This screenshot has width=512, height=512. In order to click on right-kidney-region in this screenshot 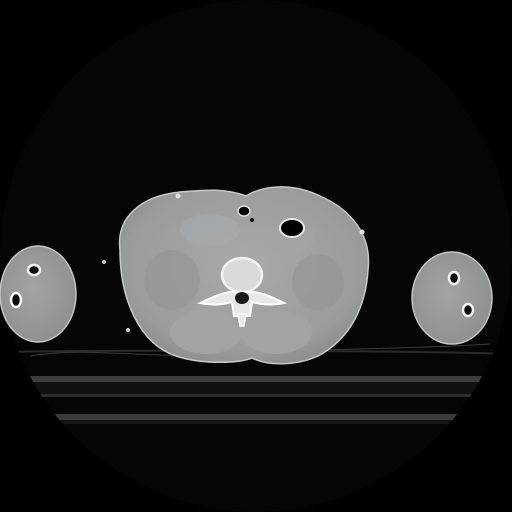, I will do `click(318, 282)`.